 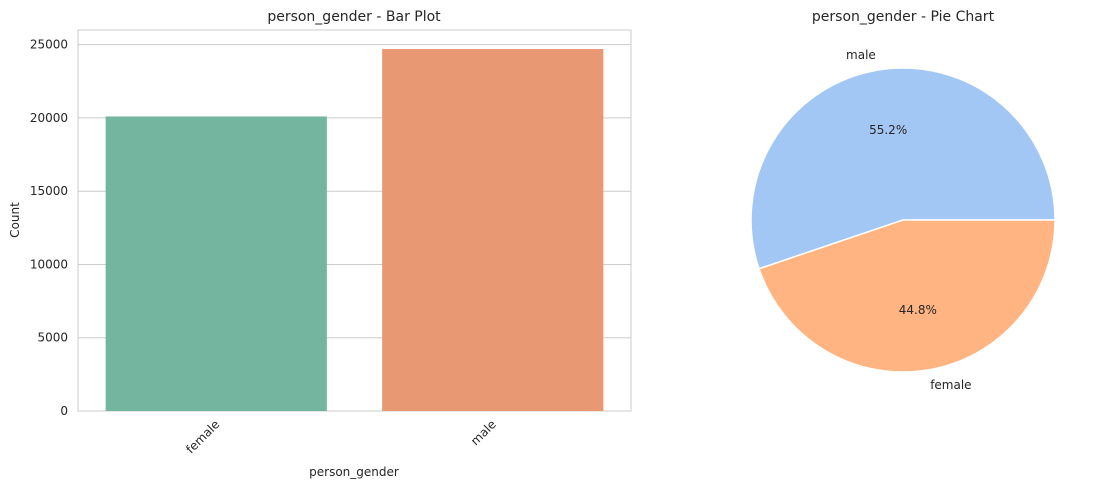 I want to click on pie-percent-label: 55.2%, so click(x=888, y=130).